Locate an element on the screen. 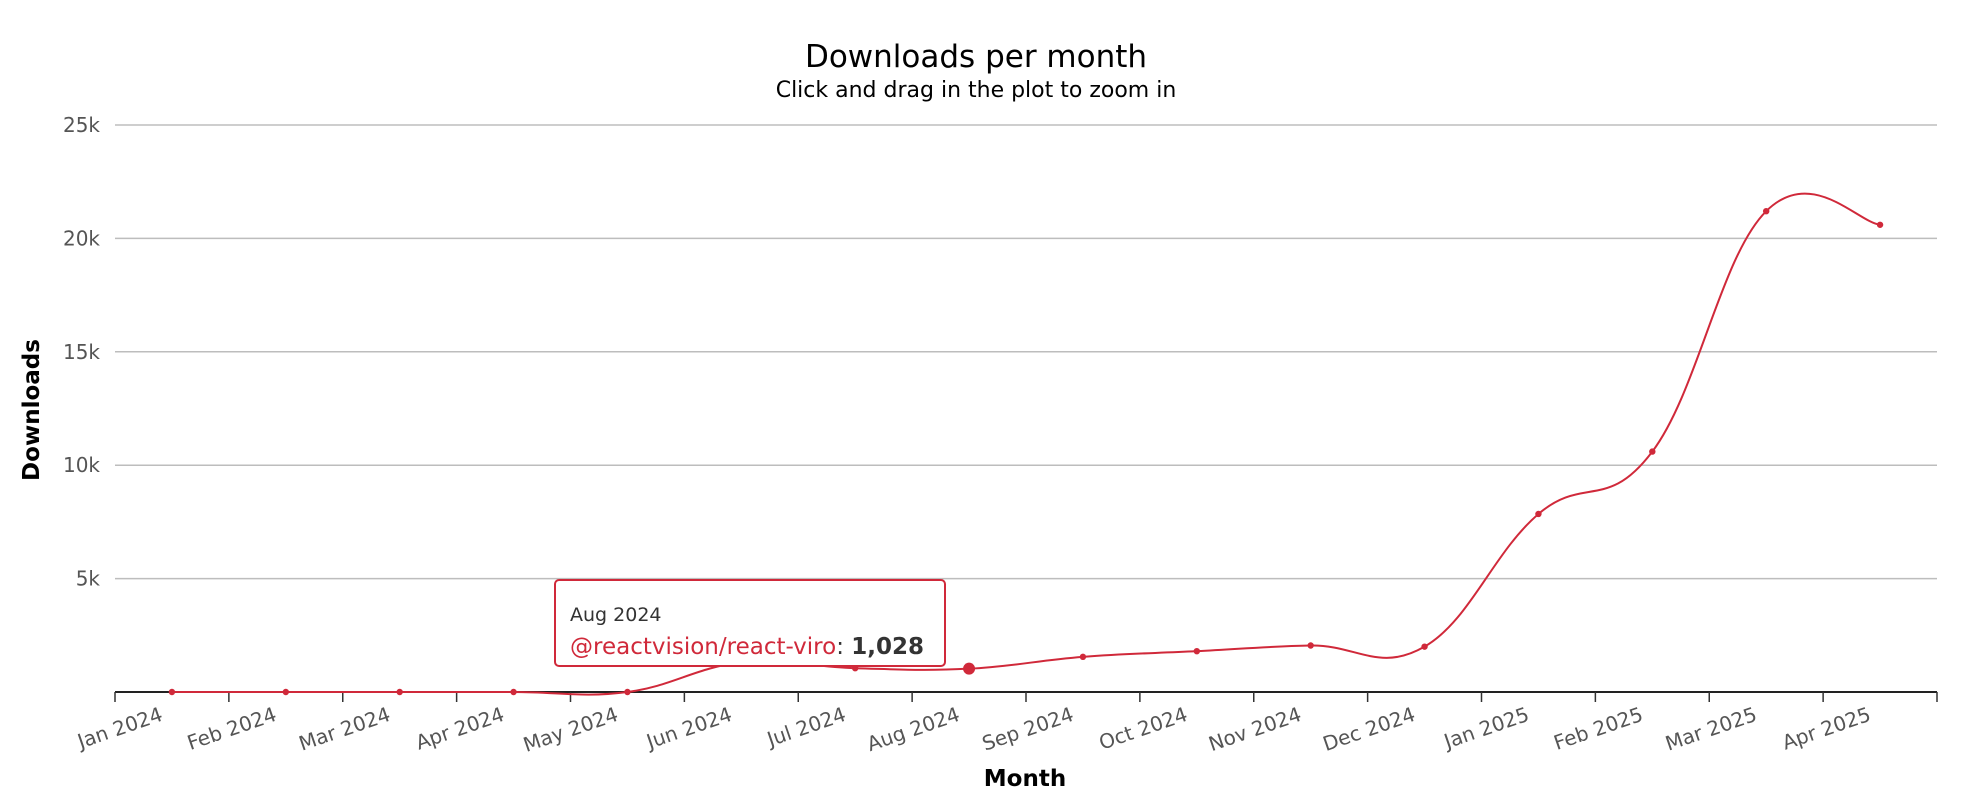 This screenshot has height=800, width=1968. tooltip-box is located at coordinates (750, 623).